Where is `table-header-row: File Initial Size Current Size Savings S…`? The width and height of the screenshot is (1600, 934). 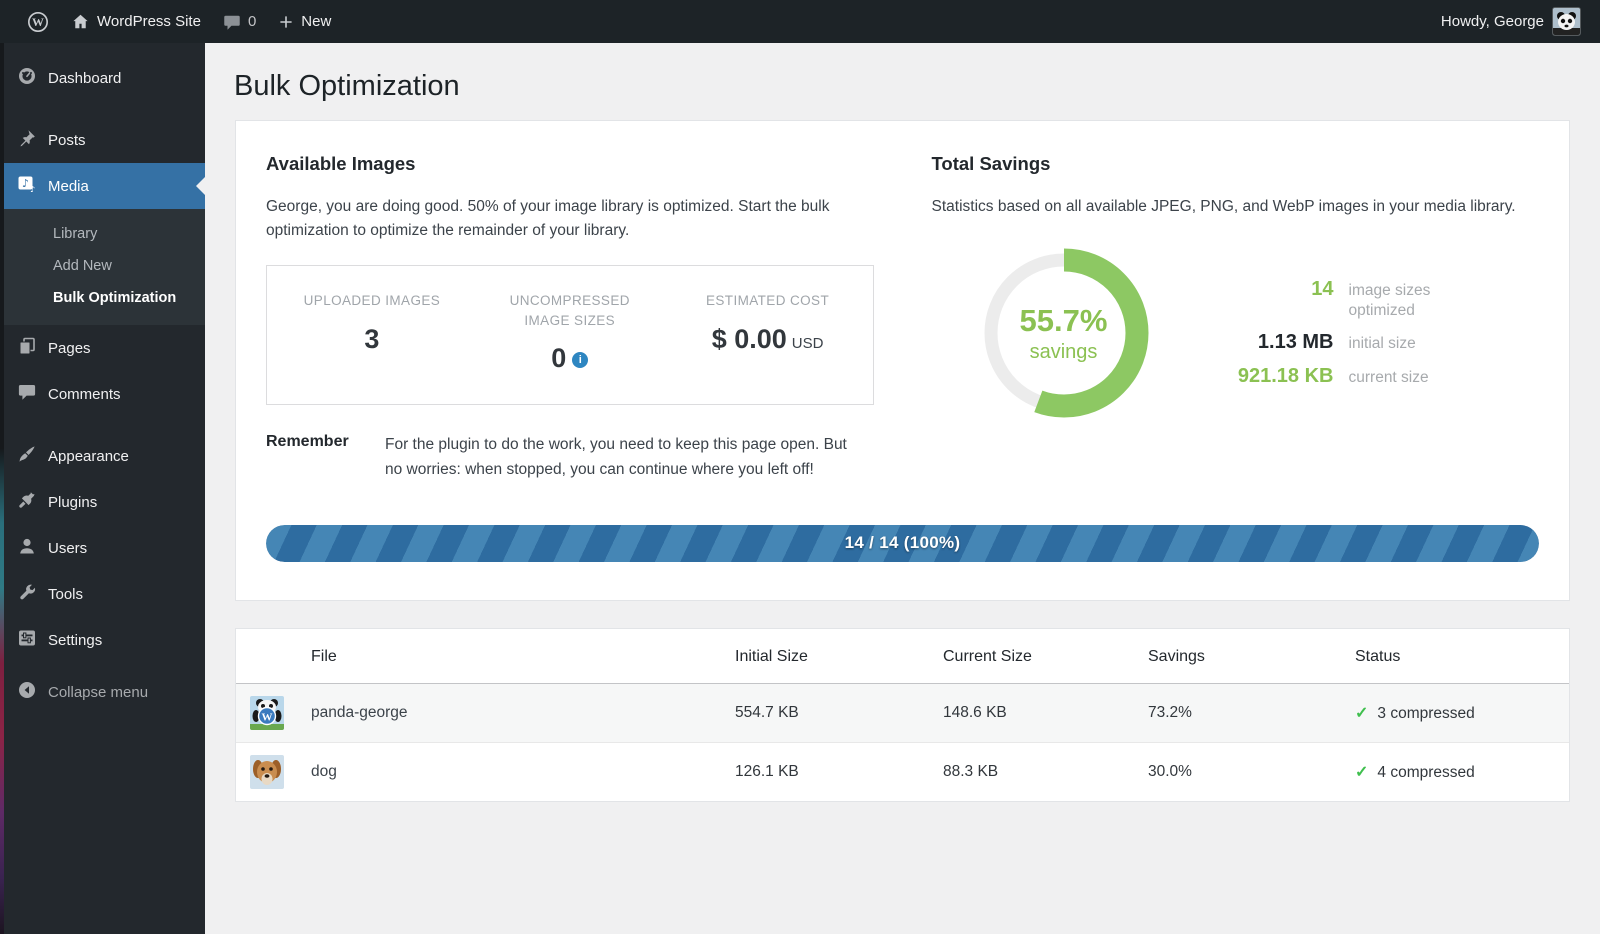 table-header-row: File Initial Size Current Size Savings S… is located at coordinates (902, 656).